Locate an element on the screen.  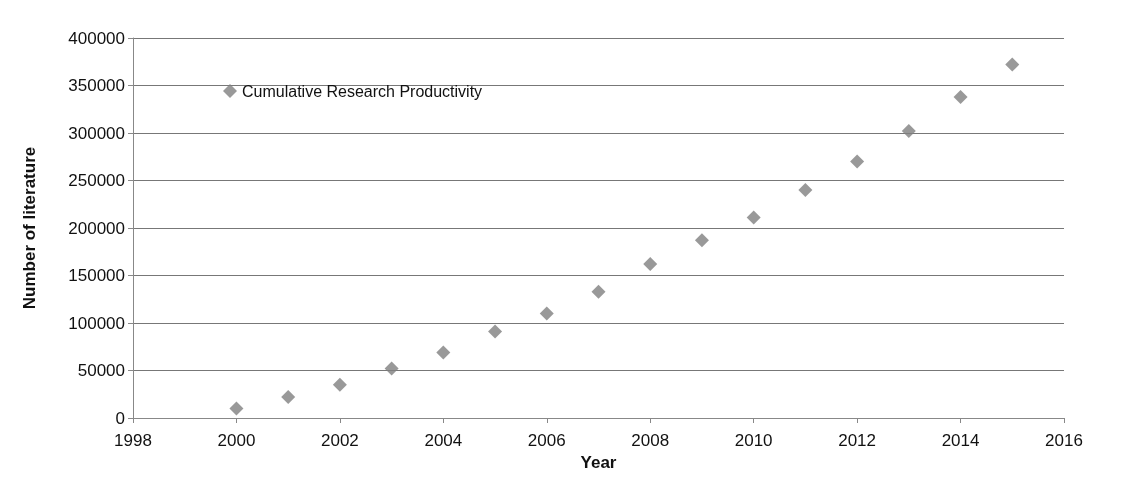
y-tick-label: 300000 is located at coordinates (96, 133).